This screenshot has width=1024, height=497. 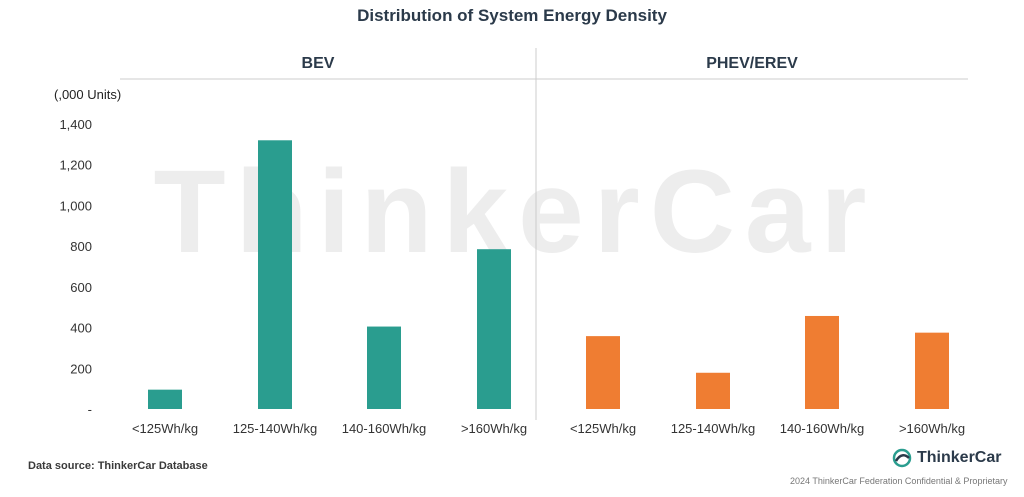 What do you see at coordinates (752, 63) in the screenshot?
I see `panel-title-phev: PHEV/EREV` at bounding box center [752, 63].